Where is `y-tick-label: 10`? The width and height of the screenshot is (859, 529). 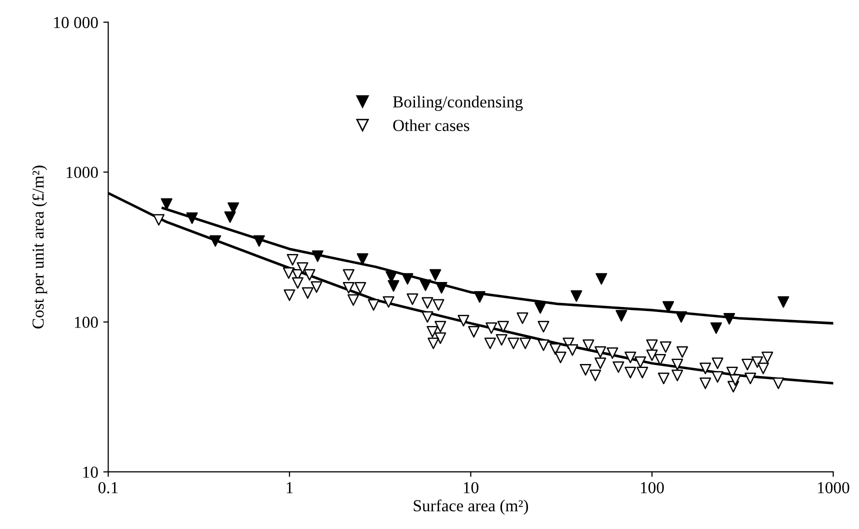
y-tick-label: 10 is located at coordinates (90, 472).